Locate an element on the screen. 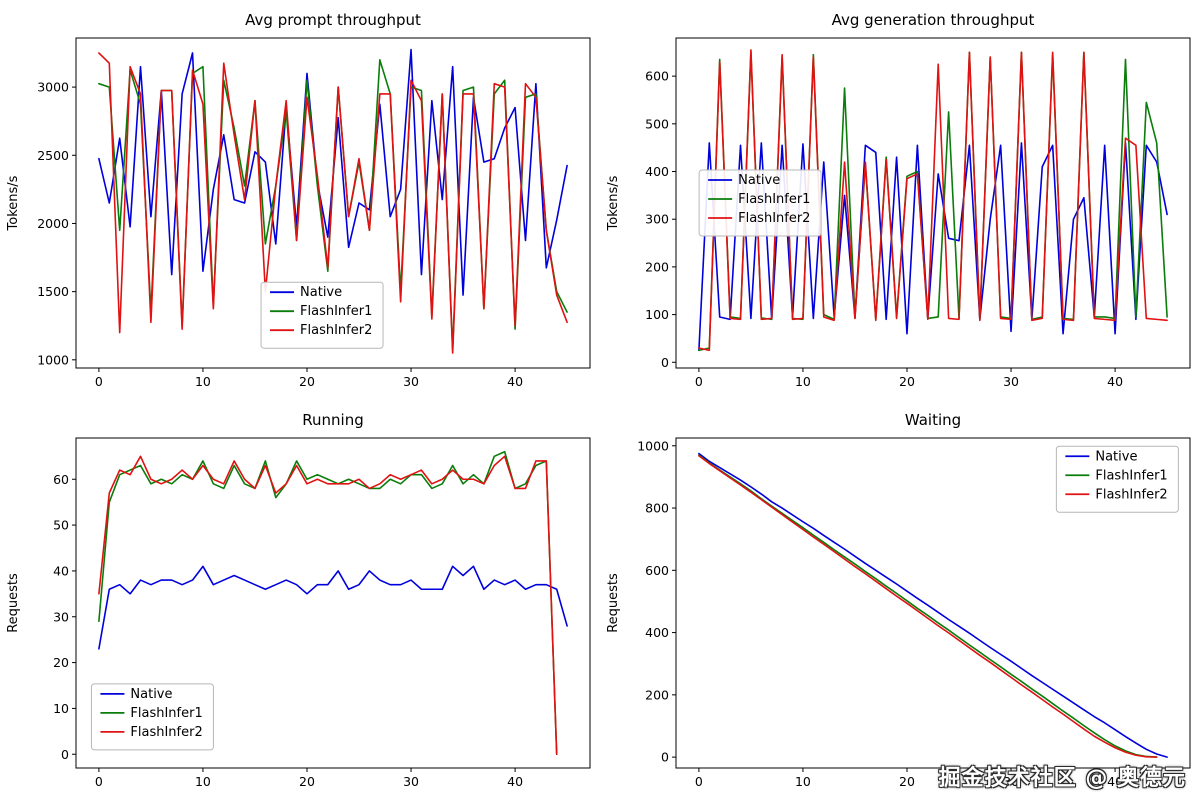  svg-text: 300 is located at coordinates (657, 219).